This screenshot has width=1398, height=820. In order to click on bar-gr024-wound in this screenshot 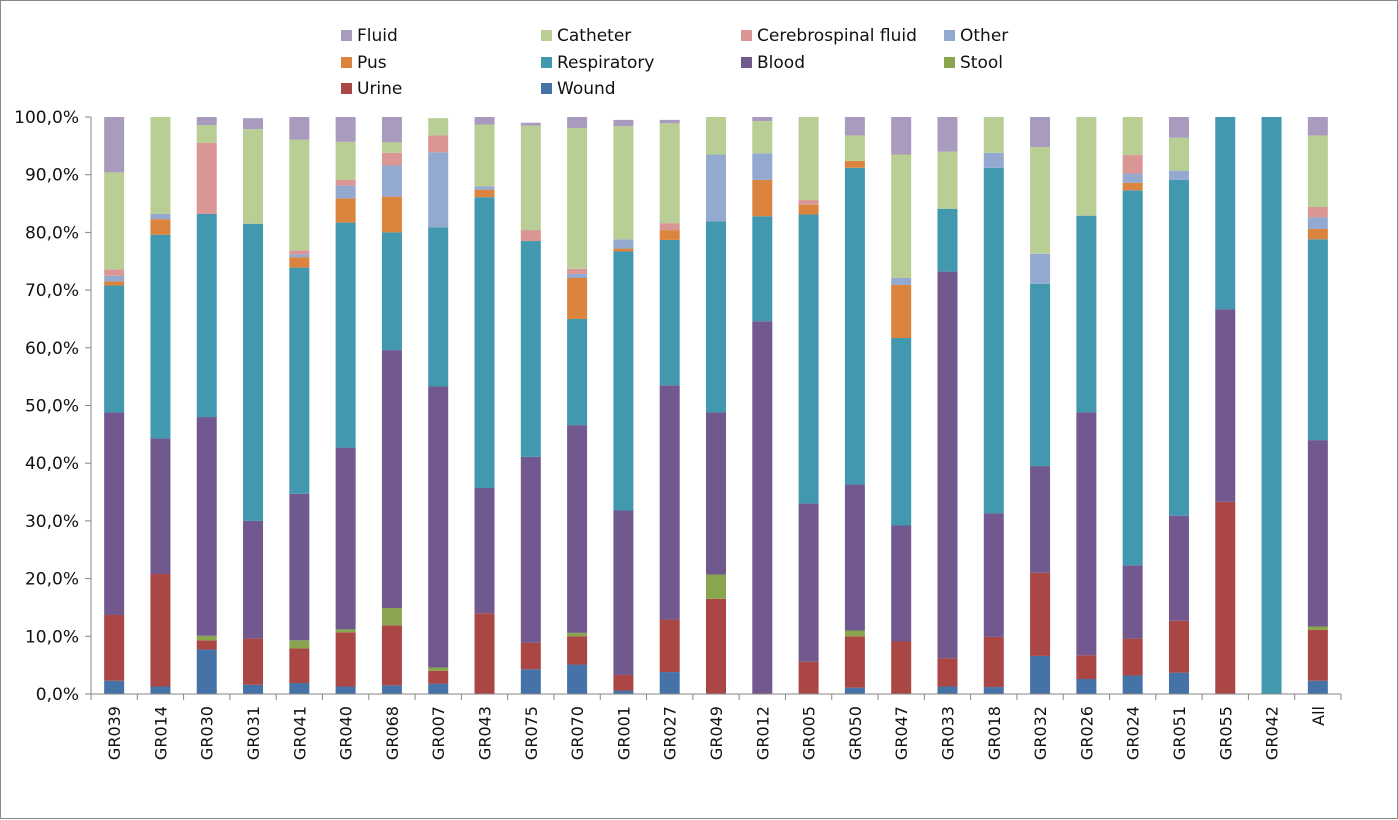, I will do `click(1132, 684)`.